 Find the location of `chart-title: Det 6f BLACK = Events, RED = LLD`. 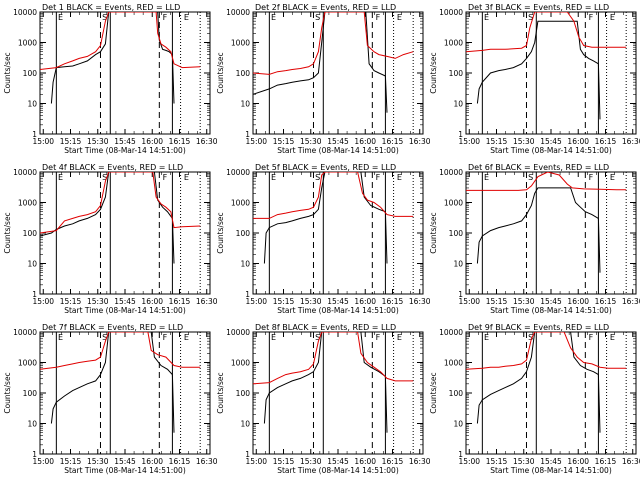

chart-title: Det 6f BLACK = Events, RED = LLD is located at coordinates (538, 167).